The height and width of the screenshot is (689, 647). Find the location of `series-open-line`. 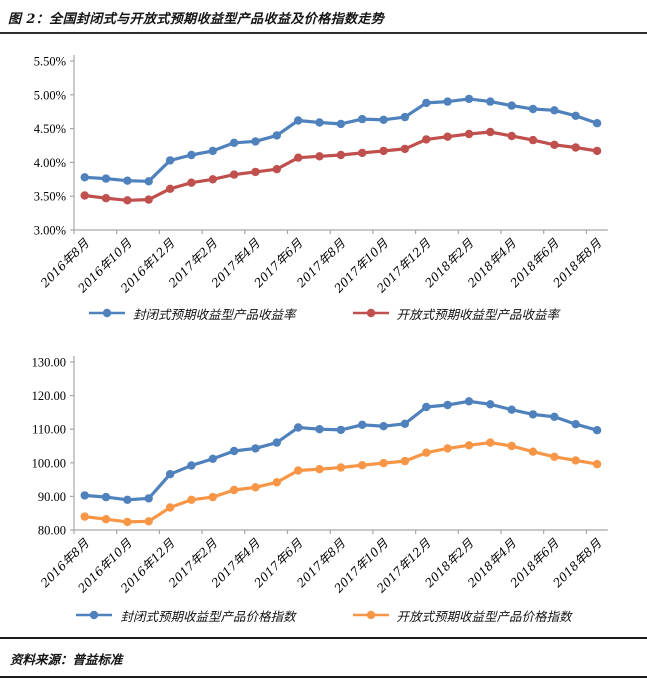

series-open-line is located at coordinates (341, 166).